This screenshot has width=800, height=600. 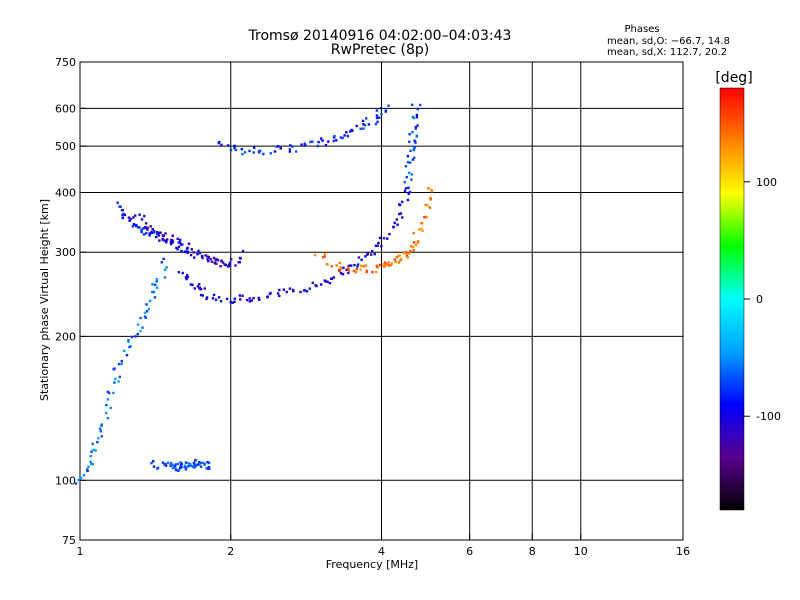 I want to click on colorbar-tick-label-1: 0, so click(x=759, y=299).